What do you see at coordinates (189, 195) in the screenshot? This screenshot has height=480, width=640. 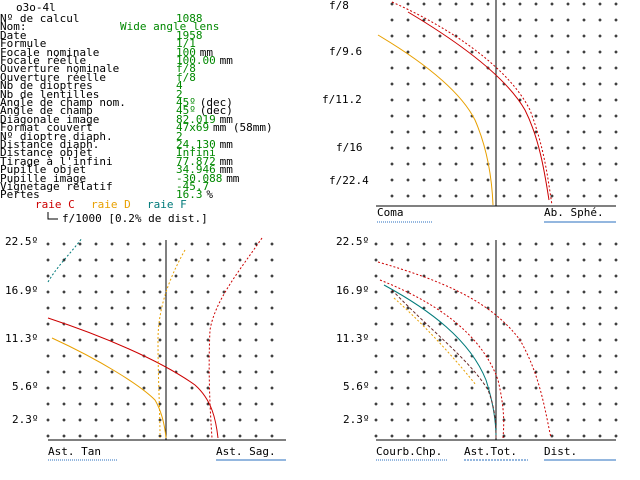 I see `spec-value: 16.3` at bounding box center [189, 195].